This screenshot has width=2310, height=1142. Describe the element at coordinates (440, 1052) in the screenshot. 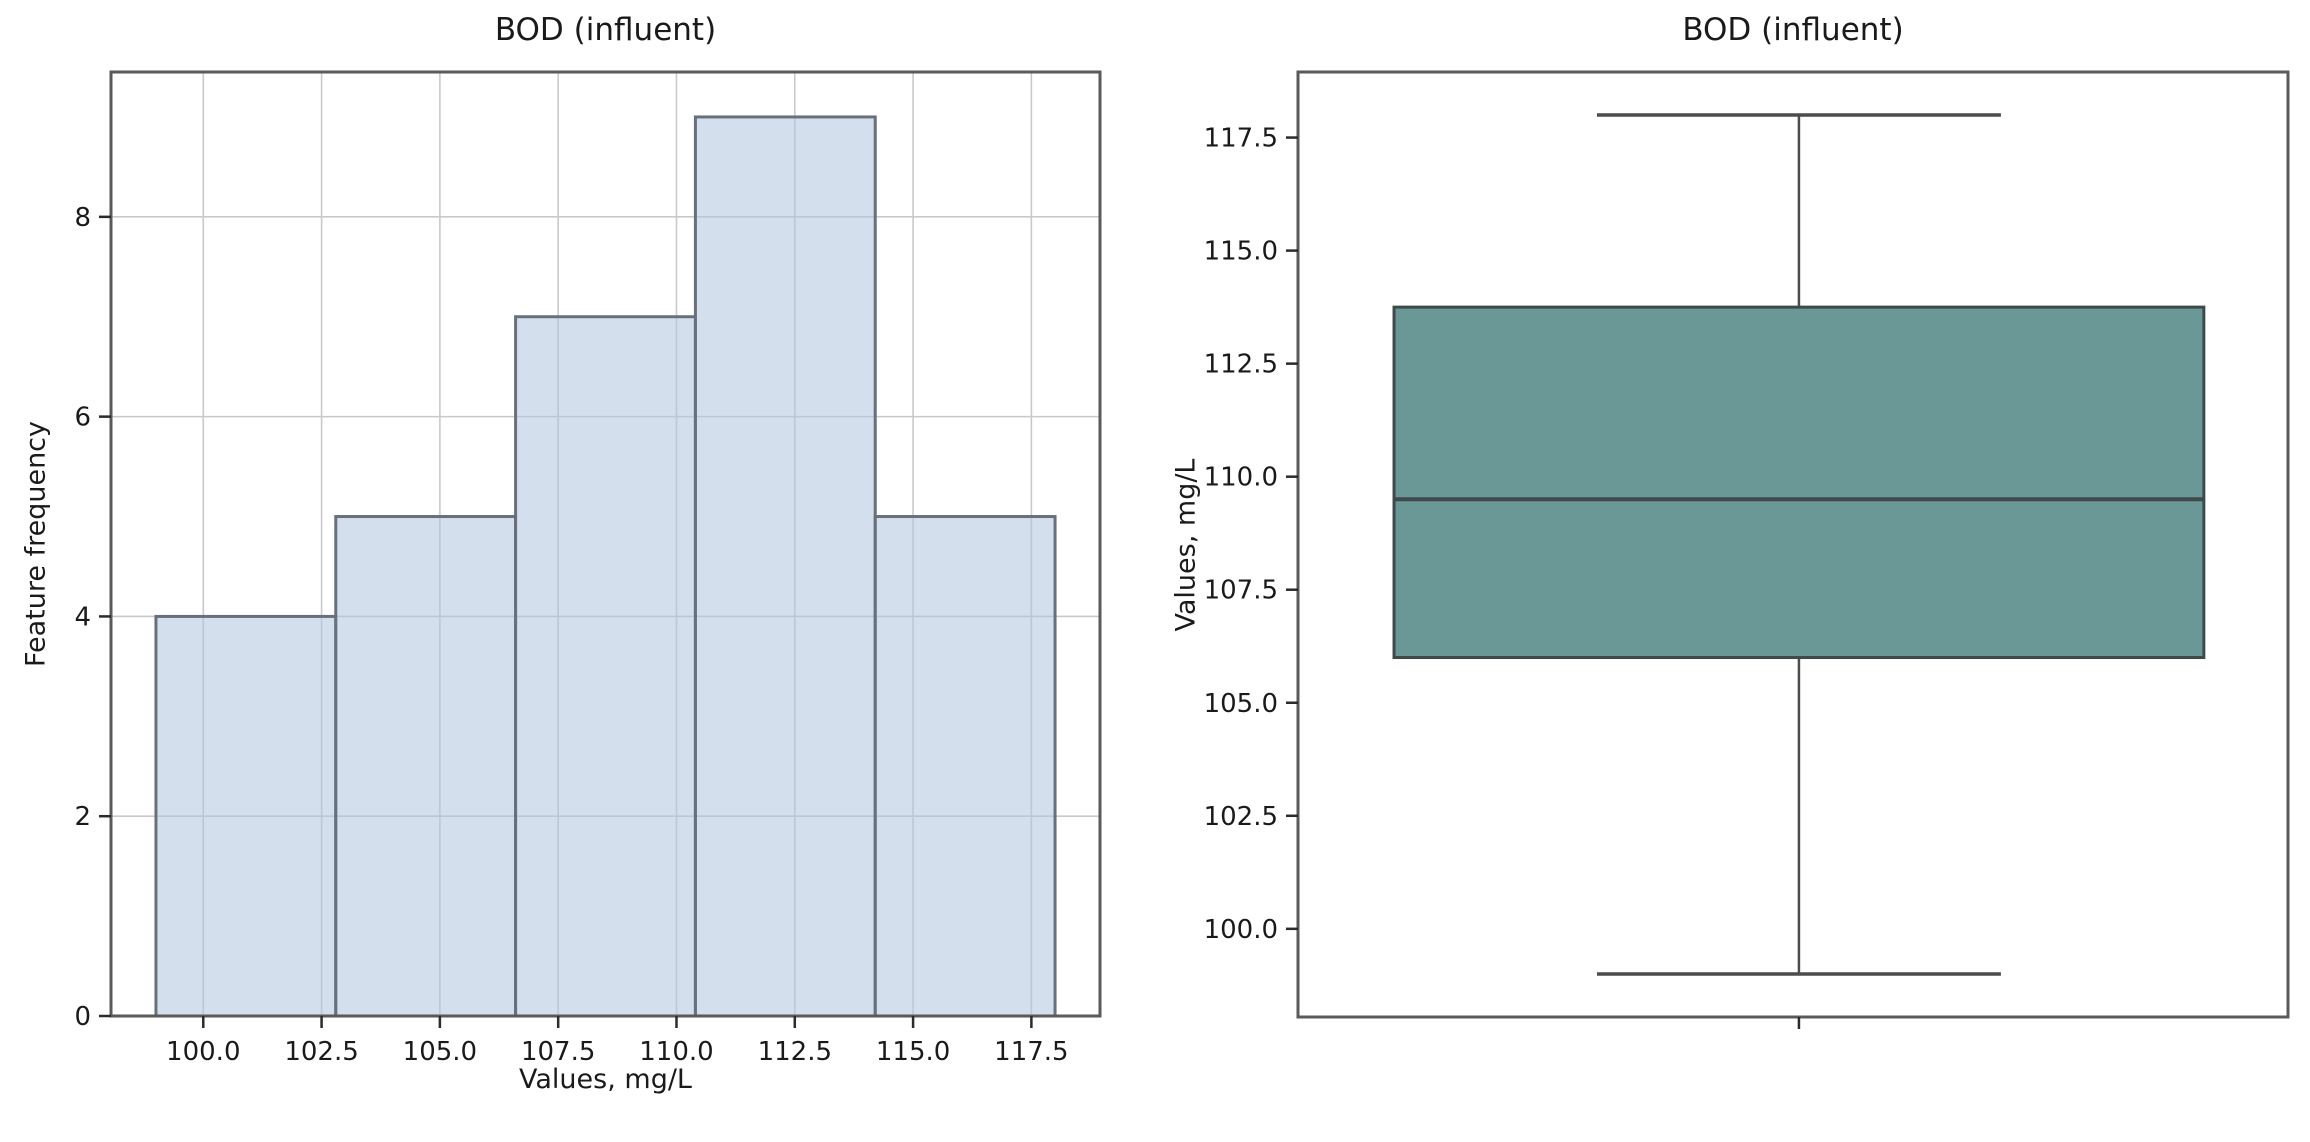

I see `x-tick-label: 105.0` at that location.